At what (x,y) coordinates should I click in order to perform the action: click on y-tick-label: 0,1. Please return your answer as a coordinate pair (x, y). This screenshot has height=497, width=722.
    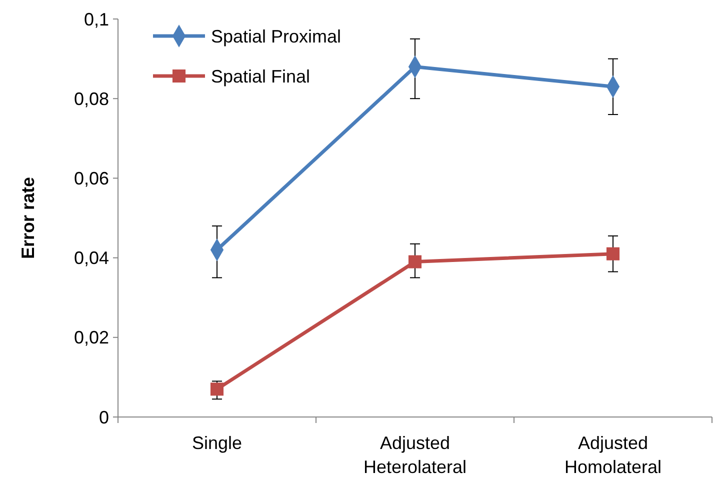
    Looking at the image, I should click on (96, 19).